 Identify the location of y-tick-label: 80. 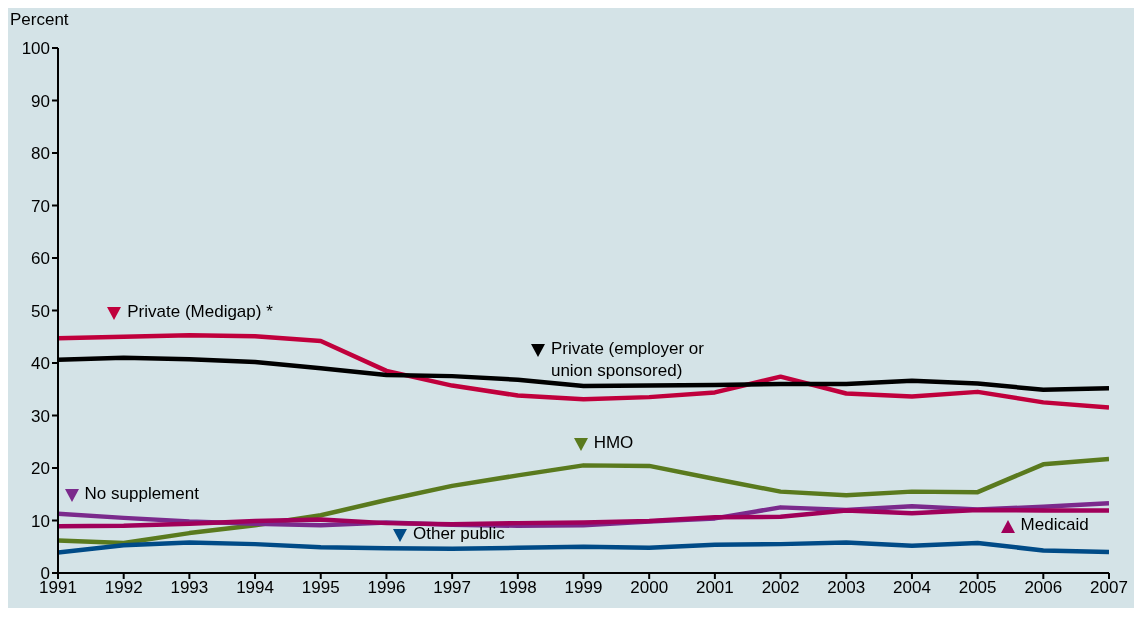
(40, 154).